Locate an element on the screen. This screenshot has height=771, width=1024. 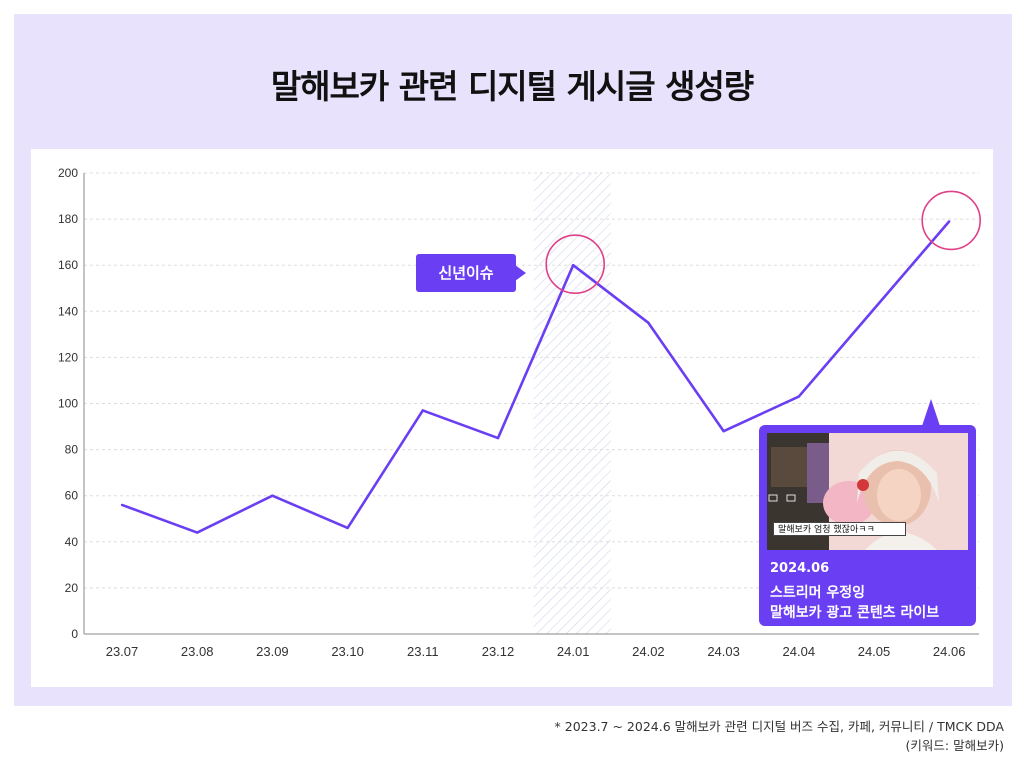
y-tick-label: 160 is located at coordinates (68, 265).